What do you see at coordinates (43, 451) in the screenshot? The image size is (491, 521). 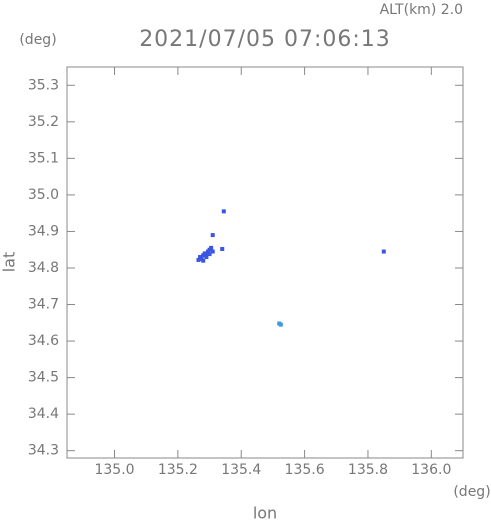 I see `y-tick-label: 34.3` at bounding box center [43, 451].